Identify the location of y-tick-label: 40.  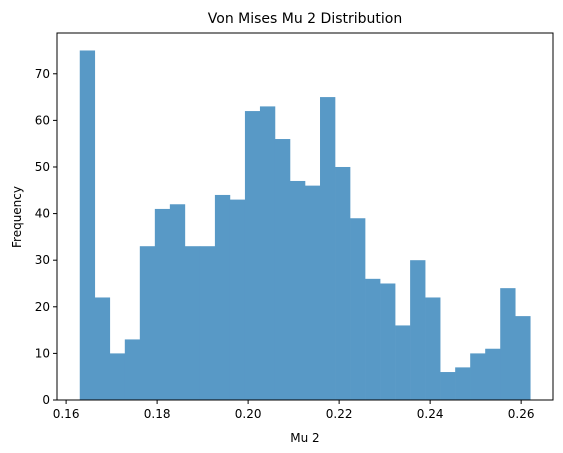
(42, 214).